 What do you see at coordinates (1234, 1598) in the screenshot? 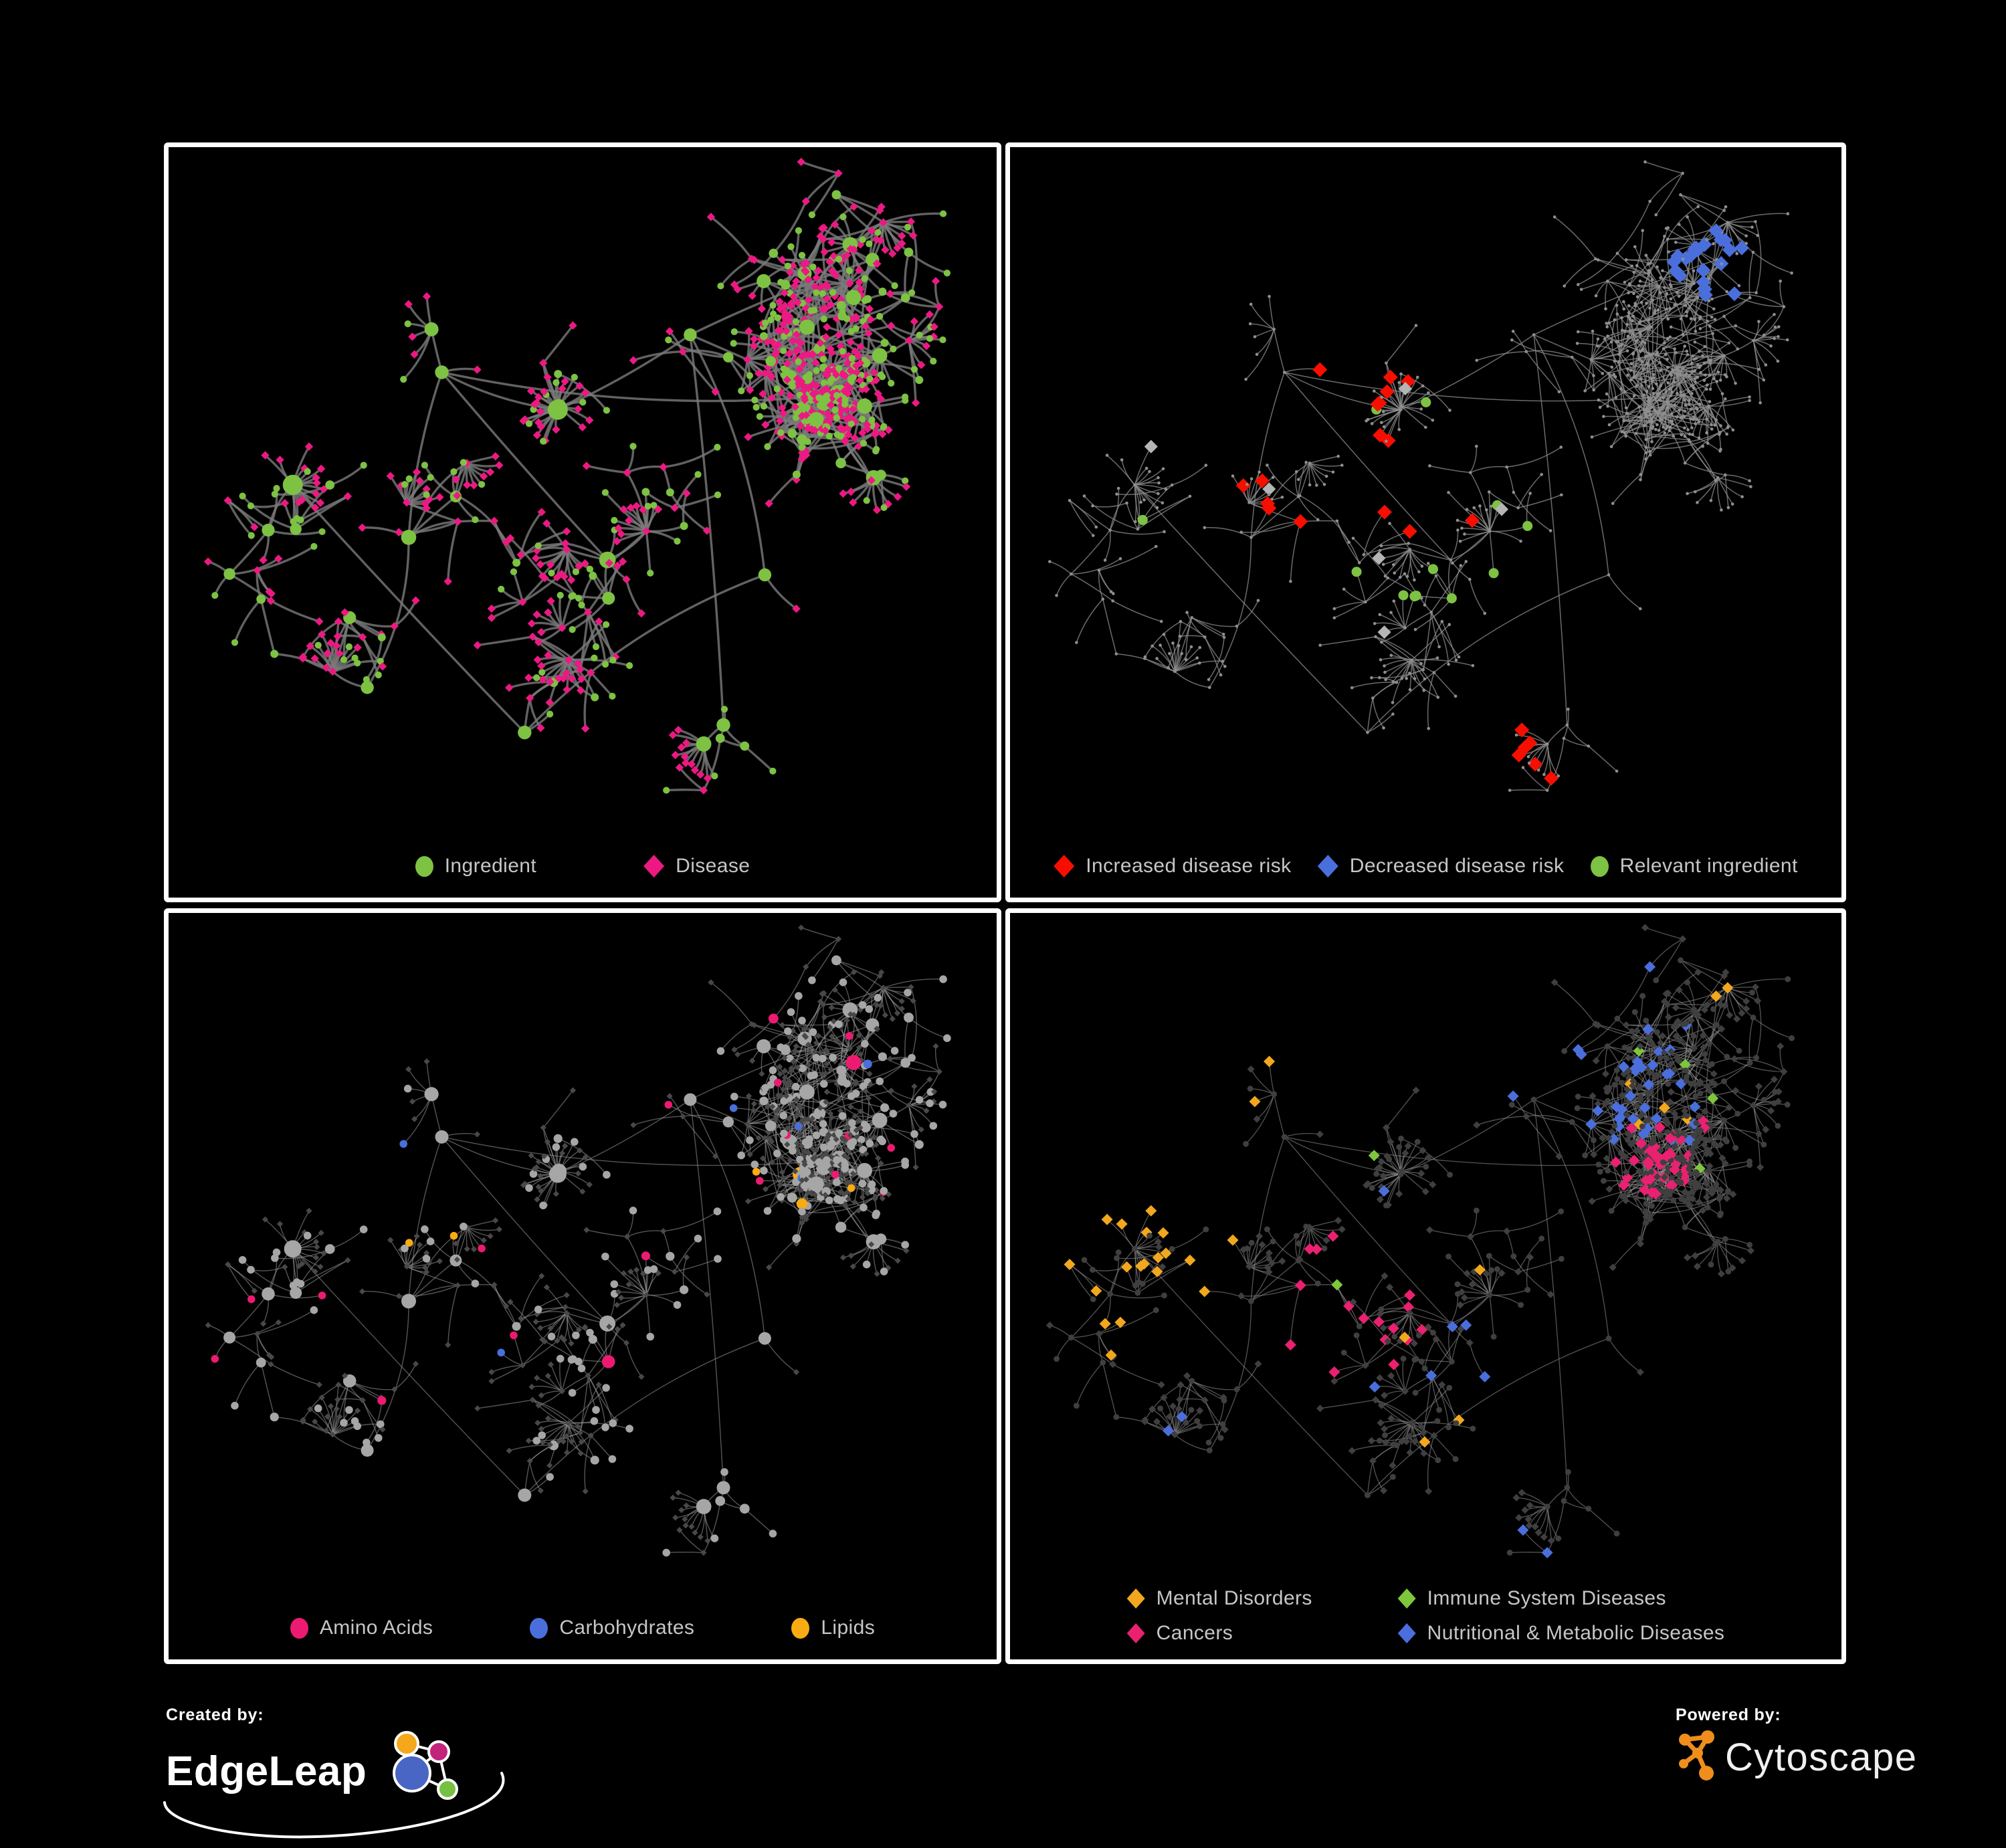
I see `legend-label-mental-disorders: Mental Disorders` at bounding box center [1234, 1598].